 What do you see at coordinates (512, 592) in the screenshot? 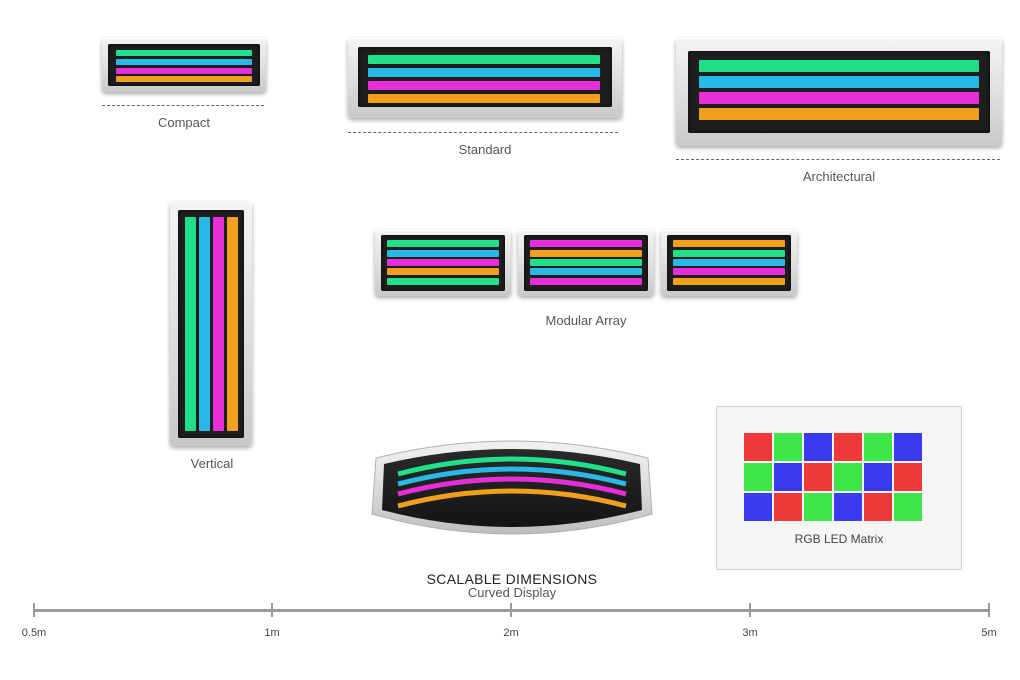
I see `curved-label: Curved Display` at bounding box center [512, 592].